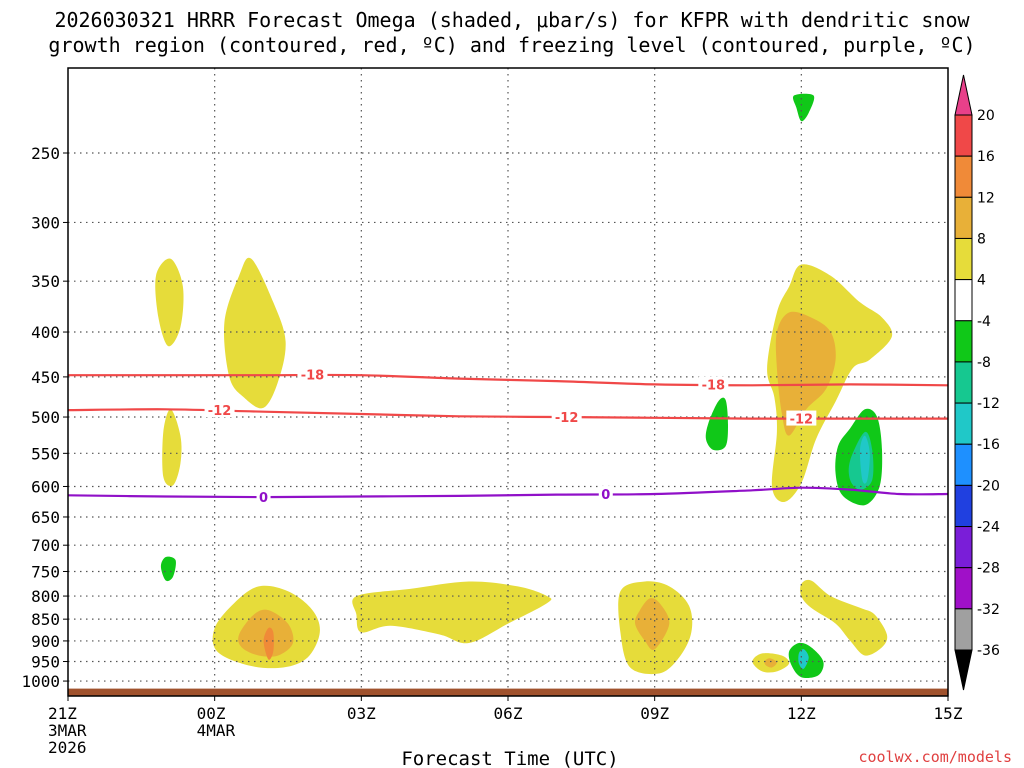 Image resolution: width=1024 pixels, height=768 pixels. Describe the element at coordinates (45, 417) in the screenshot. I see `y-tick-label: 500` at that location.